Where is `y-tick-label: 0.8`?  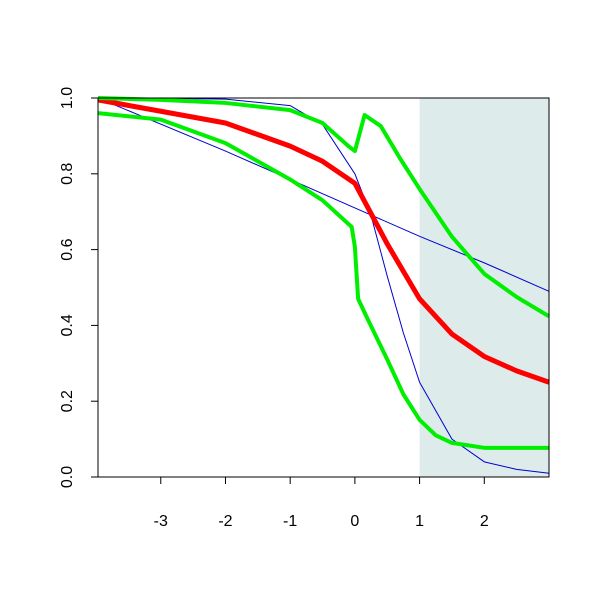 y-tick-label: 0.8 is located at coordinates (67, 174).